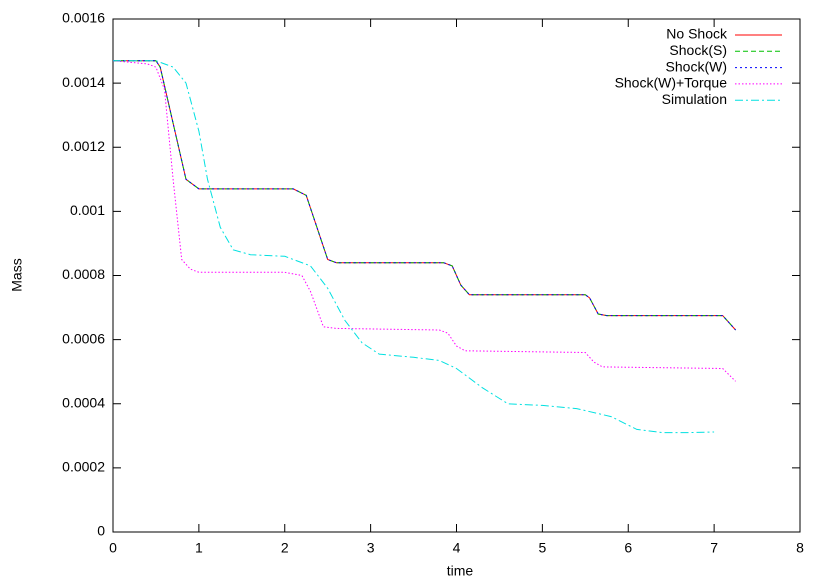 The height and width of the screenshot is (581, 830). I want to click on x-tick-label: 7, so click(714, 548).